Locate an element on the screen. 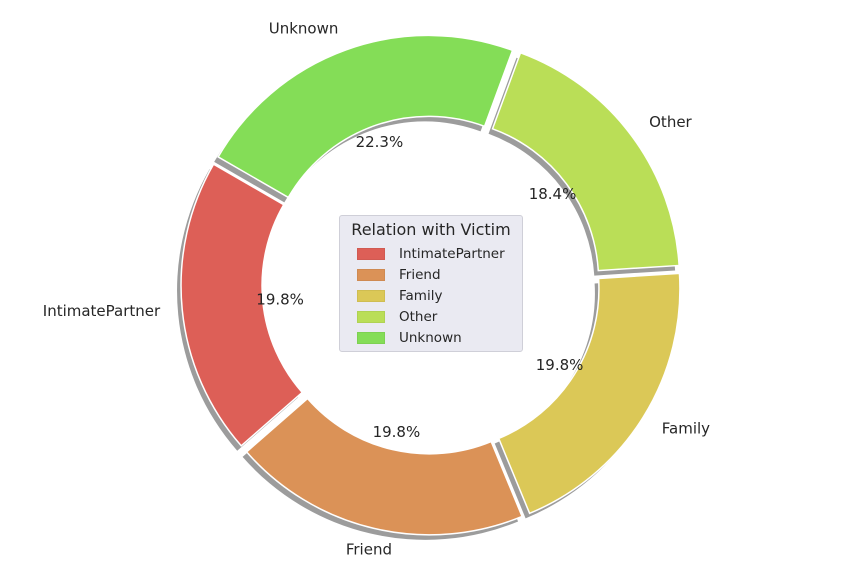 The width and height of the screenshot is (863, 570). slice-other is located at coordinates (585, 161).